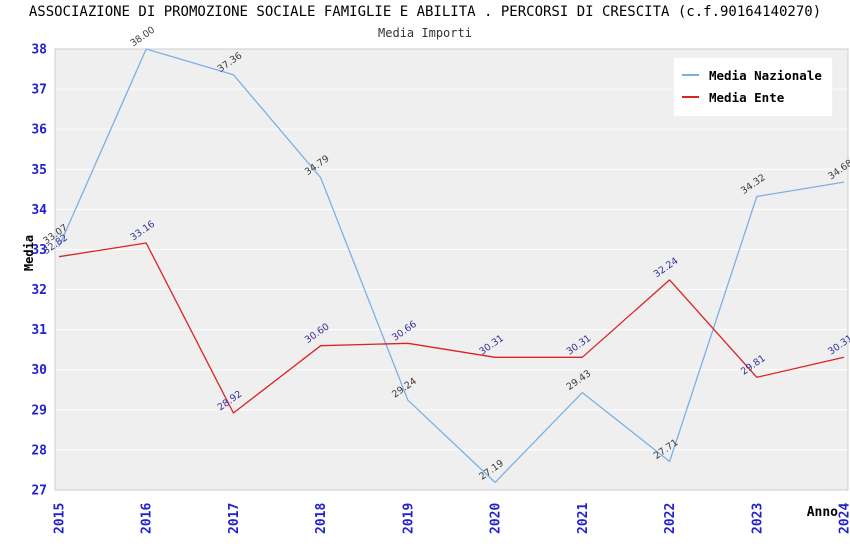 This screenshot has width=850, height=550. I want to click on x-tick-label: 2020, so click(496, 518).